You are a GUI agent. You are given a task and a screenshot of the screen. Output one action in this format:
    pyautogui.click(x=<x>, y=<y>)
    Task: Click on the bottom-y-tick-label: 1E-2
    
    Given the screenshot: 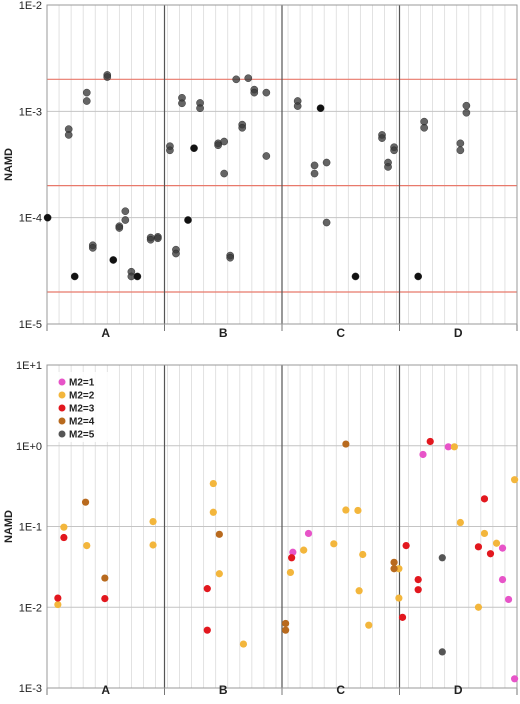 What is the action you would take?
    pyautogui.click(x=30, y=608)
    